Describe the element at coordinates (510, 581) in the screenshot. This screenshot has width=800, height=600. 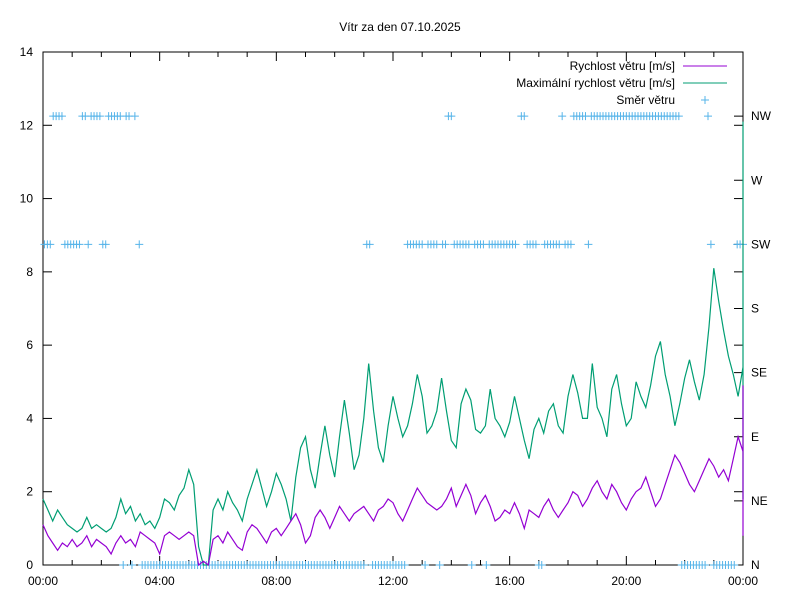
I see `x-tick-label: 16:00` at that location.